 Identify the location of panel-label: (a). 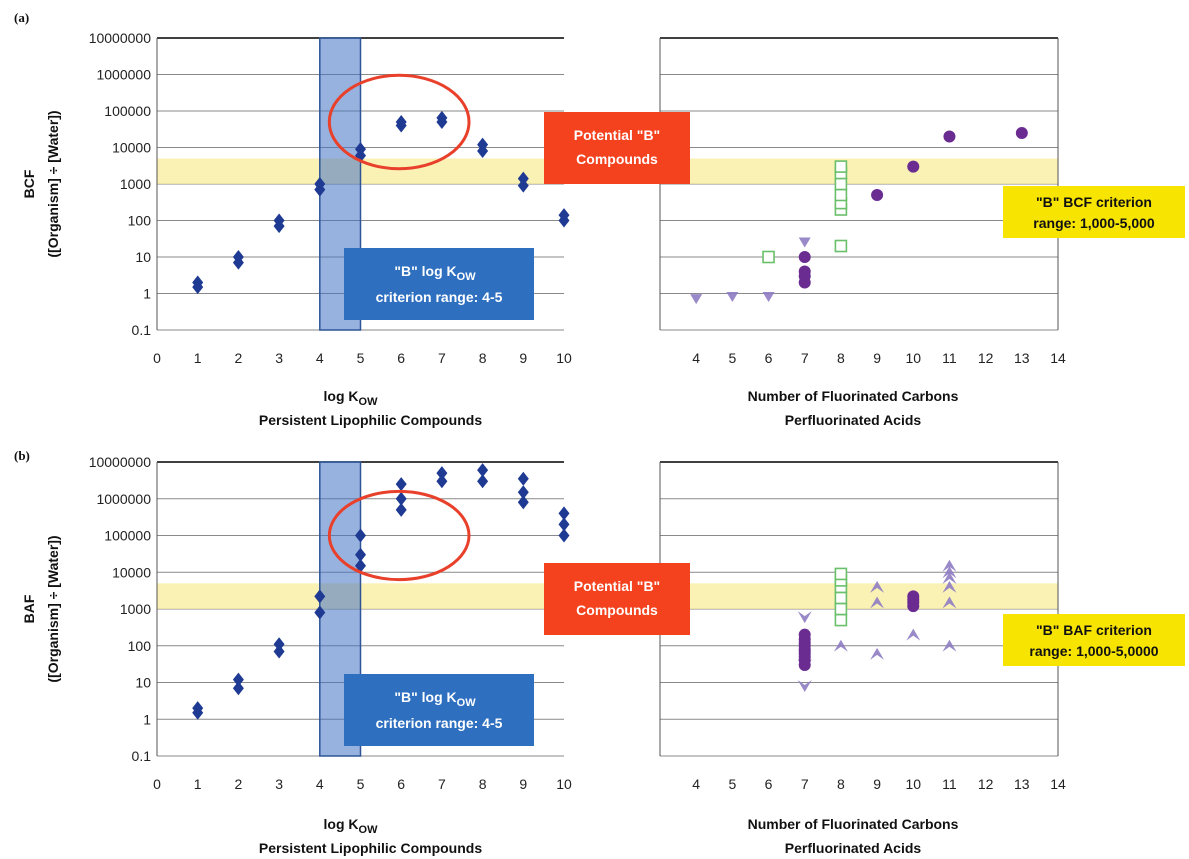
(21, 17).